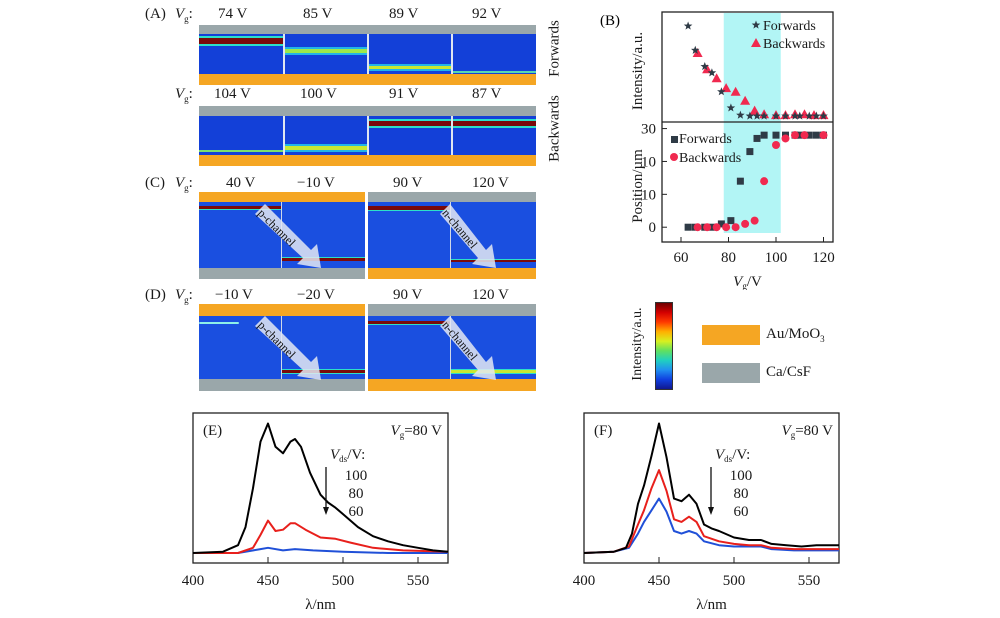 The width and height of the screenshot is (1000, 618). What do you see at coordinates (282, 235) in the screenshot?
I see `p-channel-image: p-channel` at bounding box center [282, 235].